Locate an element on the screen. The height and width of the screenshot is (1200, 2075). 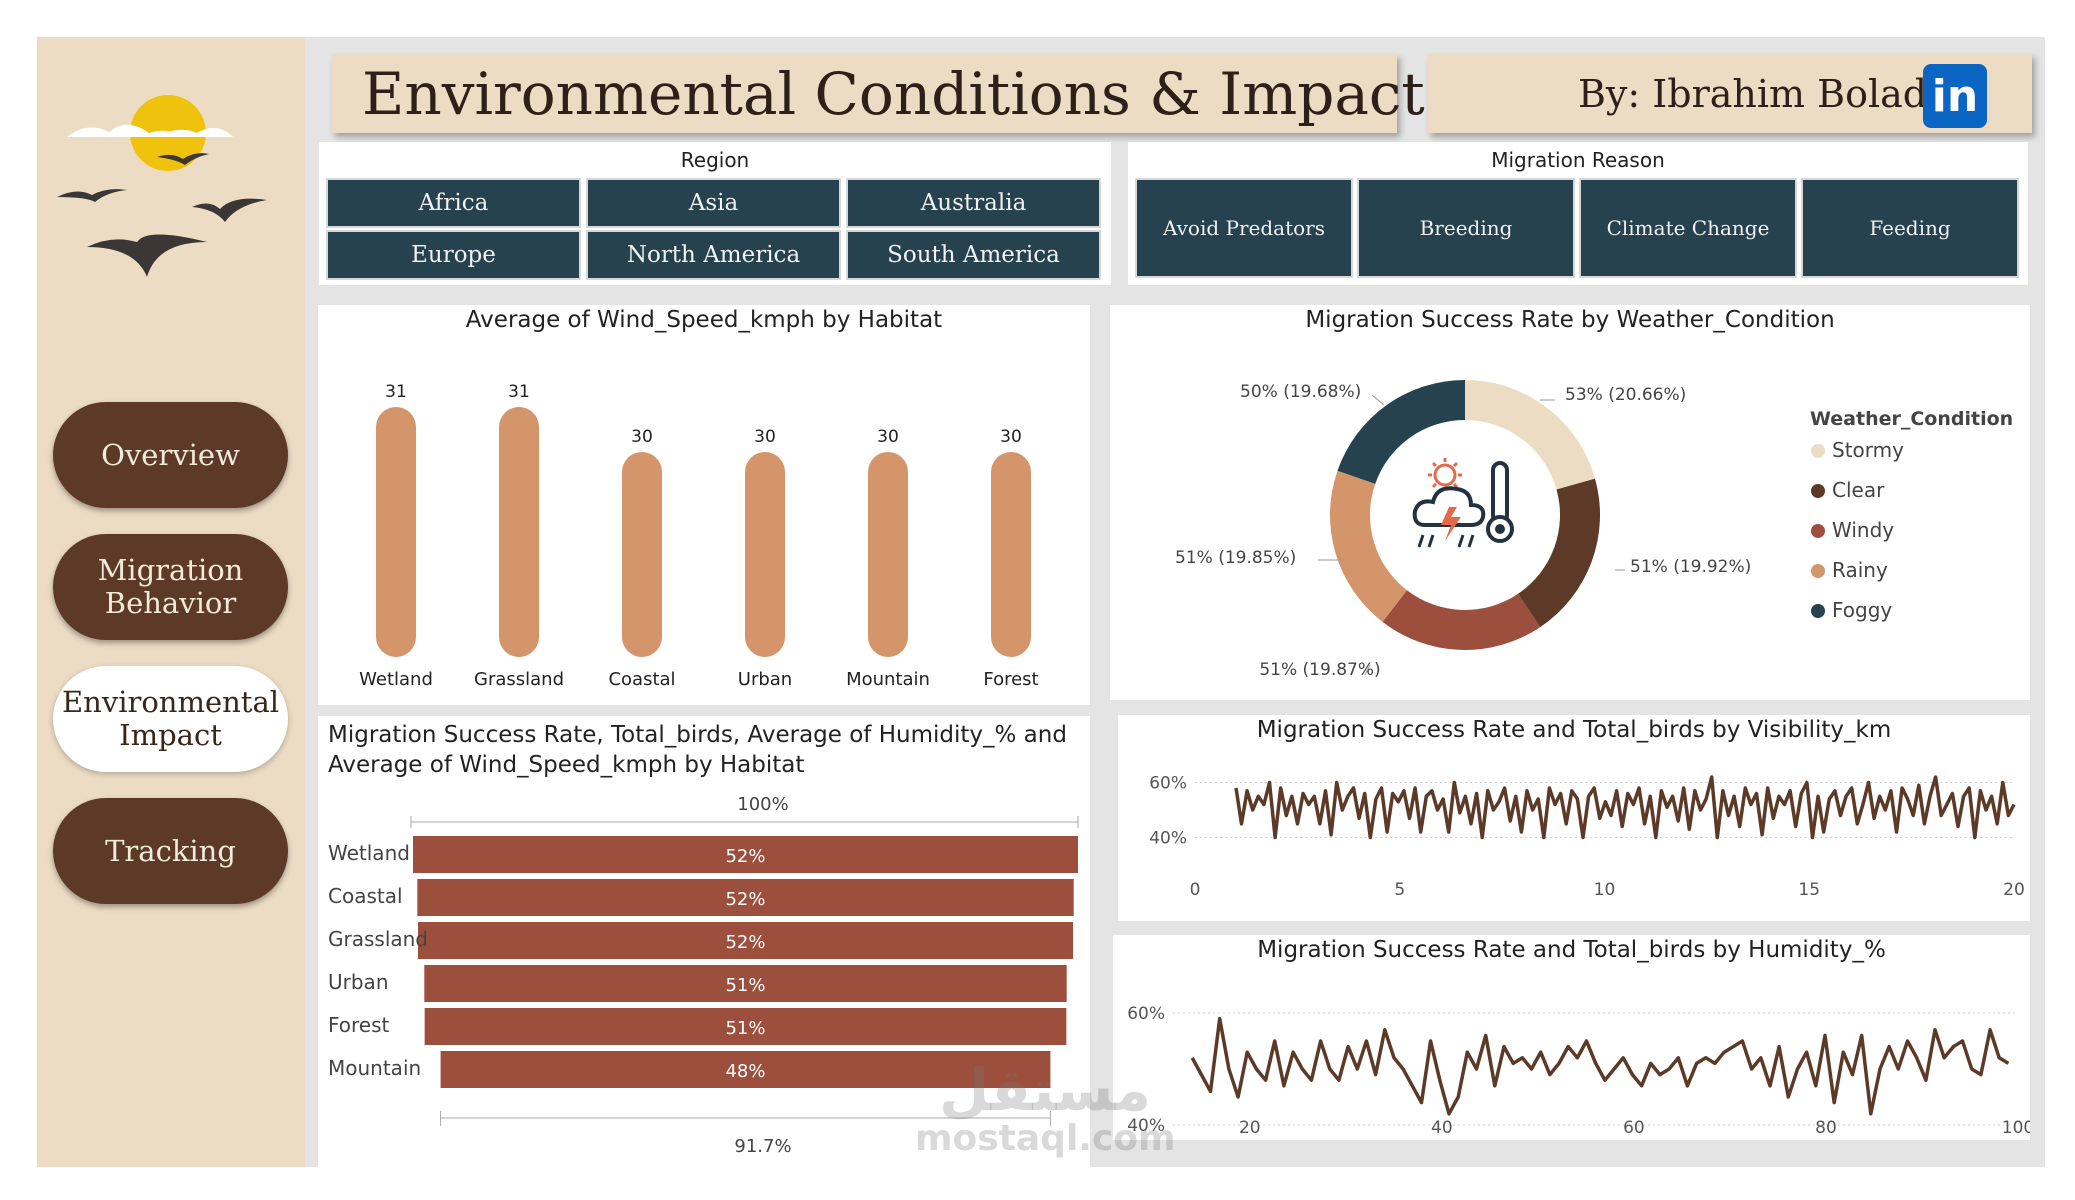
watermark: مستقل mostaql.com is located at coordinates (1045, 1107).